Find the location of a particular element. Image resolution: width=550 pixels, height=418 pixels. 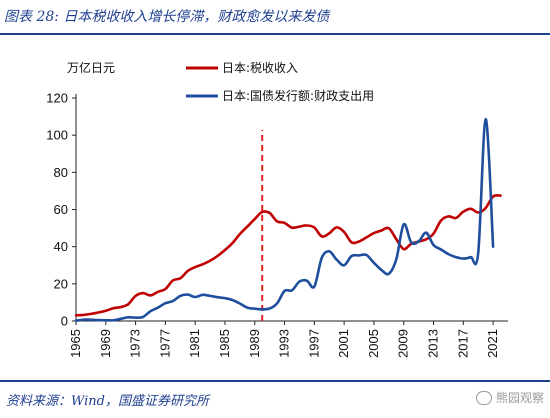

footer-rule is located at coordinates (275, 381).